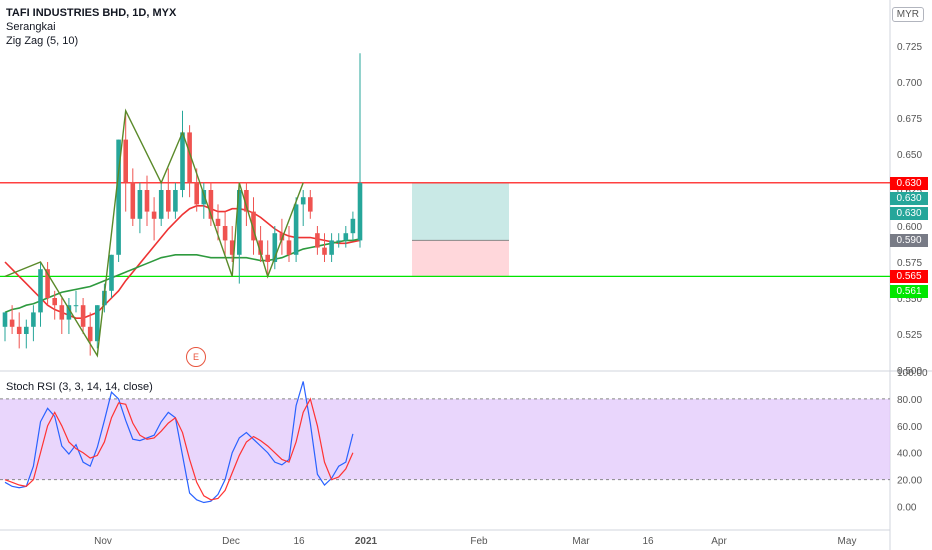  I want to click on rsi-title: Stoch RSI (3, 3, 14, 14, close), so click(79, 387).